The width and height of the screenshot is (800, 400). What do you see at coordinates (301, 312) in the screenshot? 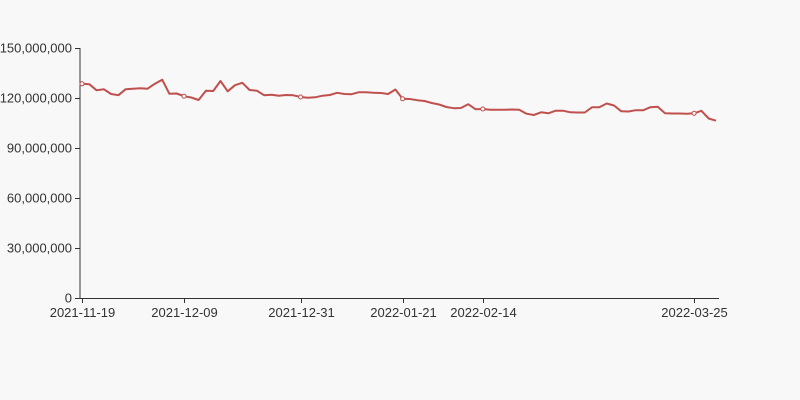
I see `x-tick-label: 2021-12-31` at bounding box center [301, 312].